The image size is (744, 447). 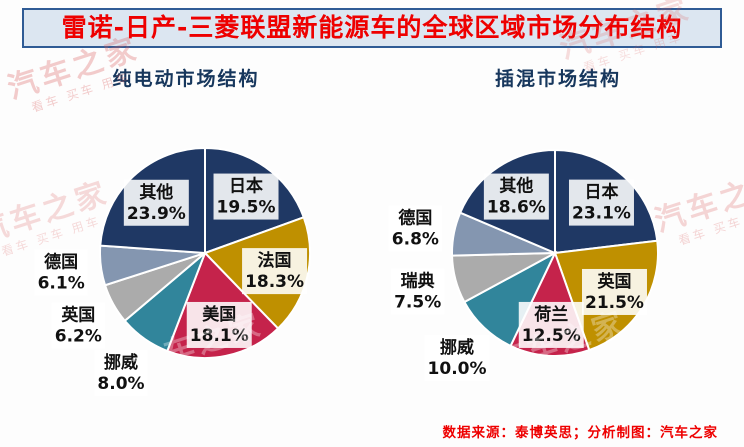 I want to click on pie-label: 美国 18.1%, so click(x=219, y=325).